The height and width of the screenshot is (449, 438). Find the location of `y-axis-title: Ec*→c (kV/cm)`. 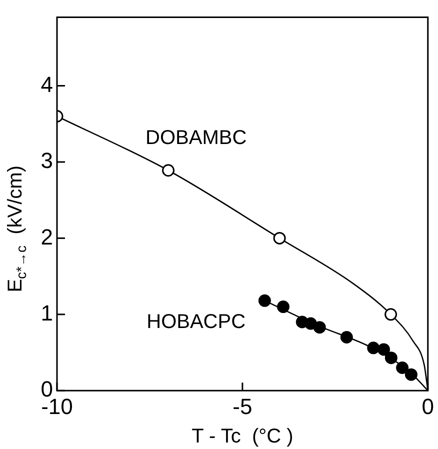

y-axis-title: Ec*→c (kV/cm) is located at coordinates (16, 229).